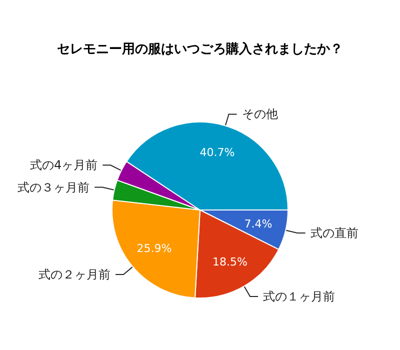  I want to click on slice-label: その他, so click(260, 114).